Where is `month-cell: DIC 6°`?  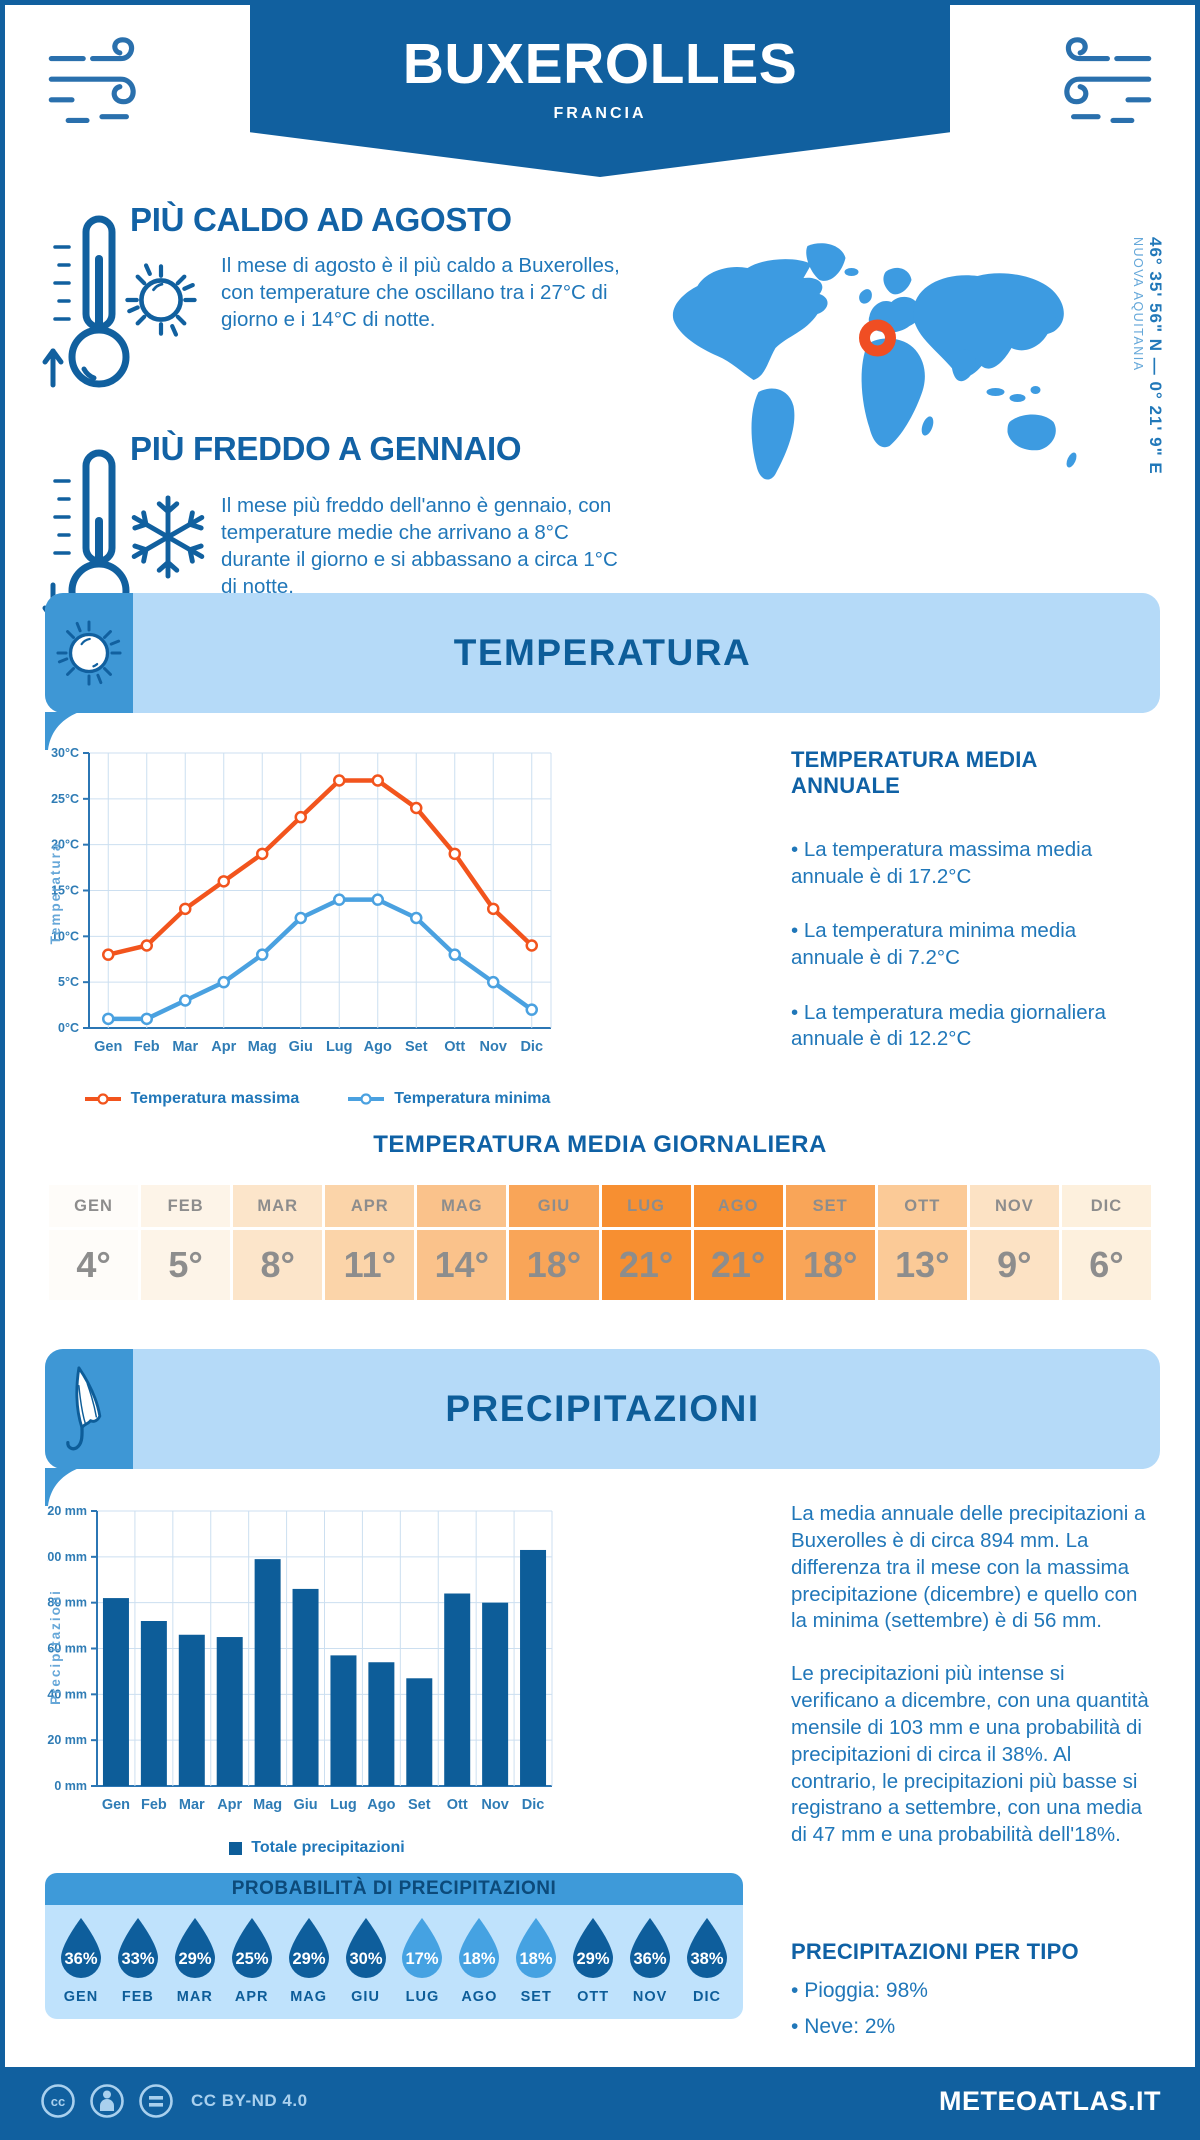 month-cell: DIC 6° is located at coordinates (1106, 1242).